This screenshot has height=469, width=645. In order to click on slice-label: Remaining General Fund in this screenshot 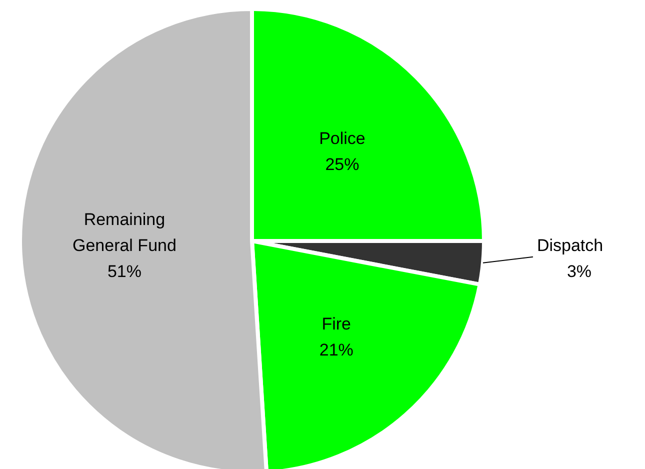, I will do `click(124, 233)`.